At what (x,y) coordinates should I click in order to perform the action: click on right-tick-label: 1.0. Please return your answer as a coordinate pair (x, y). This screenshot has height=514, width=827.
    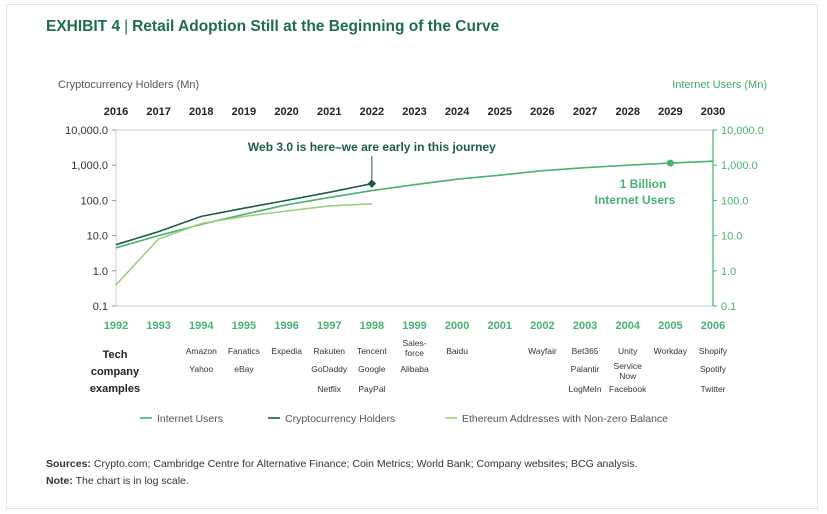
    Looking at the image, I should click on (728, 272).